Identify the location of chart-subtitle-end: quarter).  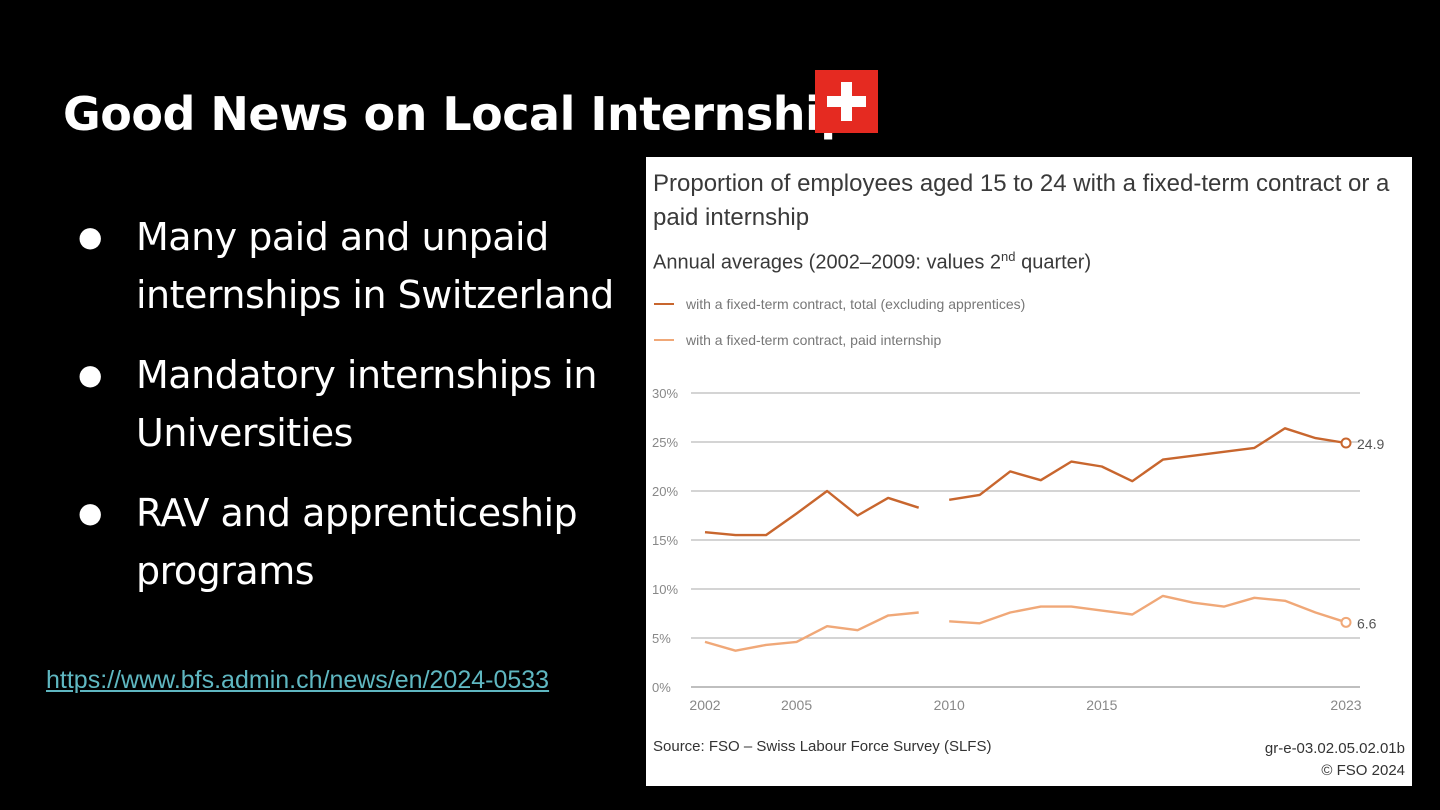
(1053, 262).